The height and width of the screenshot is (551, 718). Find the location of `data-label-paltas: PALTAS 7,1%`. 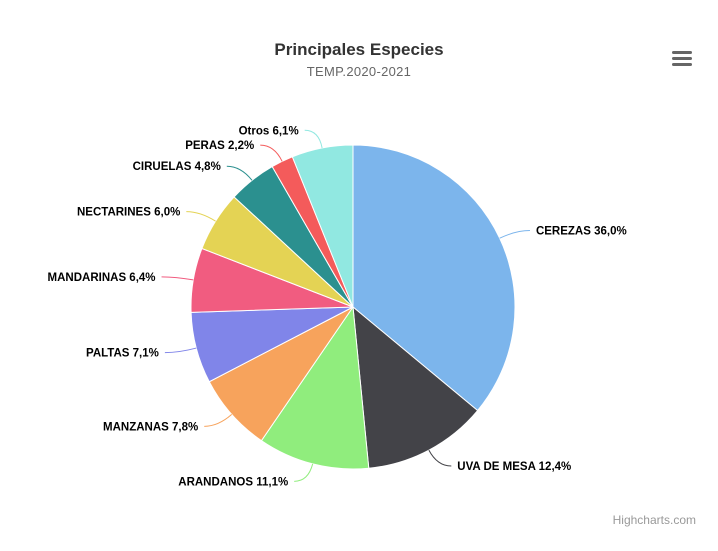

data-label-paltas: PALTAS 7,1% is located at coordinates (122, 354).